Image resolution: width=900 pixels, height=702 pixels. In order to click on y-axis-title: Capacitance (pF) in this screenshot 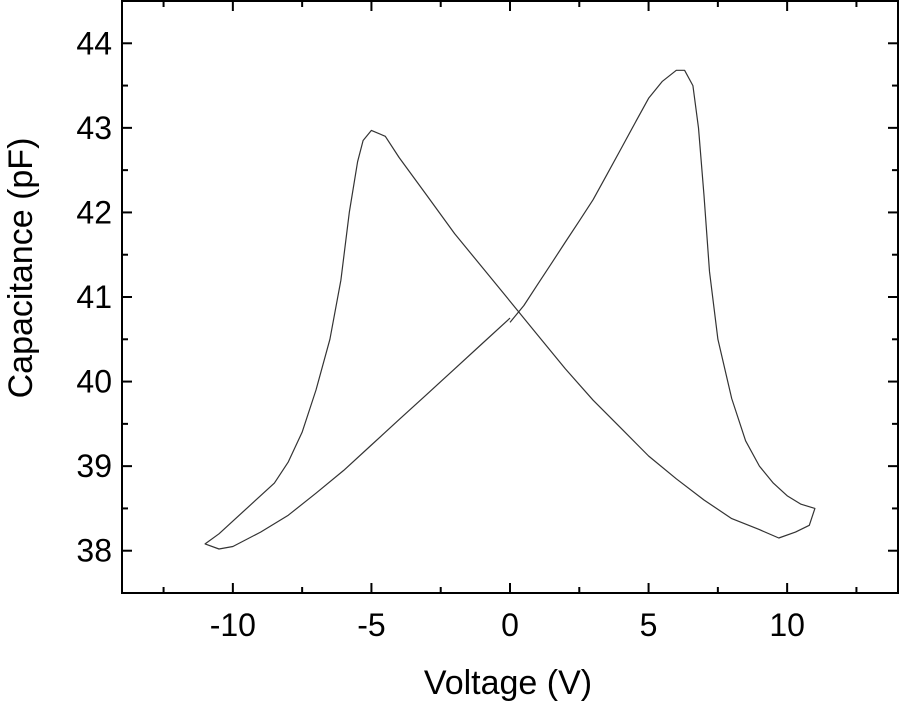, I will do `click(21, 268)`.